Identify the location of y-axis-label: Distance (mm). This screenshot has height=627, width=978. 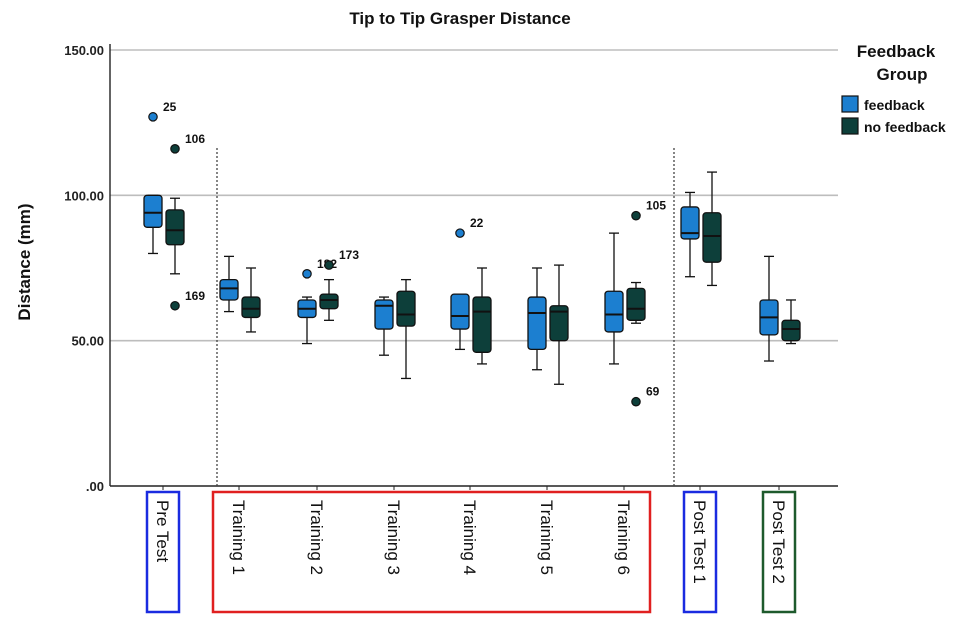
(24, 261).